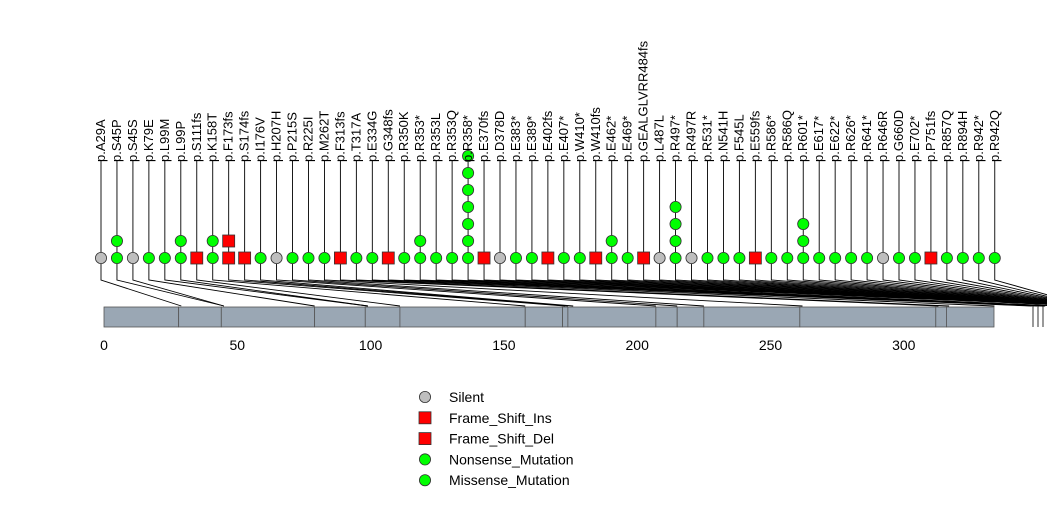 The height and width of the screenshot is (524, 1047). What do you see at coordinates (882, 136) in the screenshot?
I see `mutation-label: p.R646R` at bounding box center [882, 136].